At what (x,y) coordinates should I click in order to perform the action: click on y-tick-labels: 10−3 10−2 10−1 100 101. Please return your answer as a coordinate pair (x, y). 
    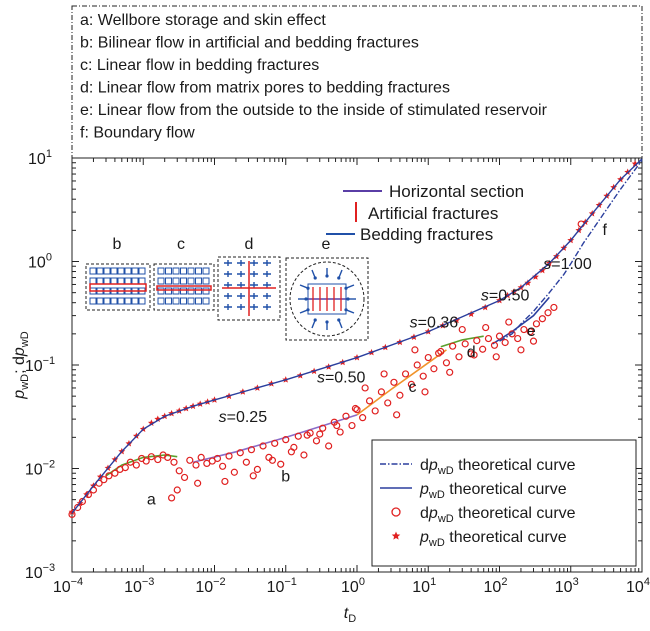
    Looking at the image, I should click on (40, 365).